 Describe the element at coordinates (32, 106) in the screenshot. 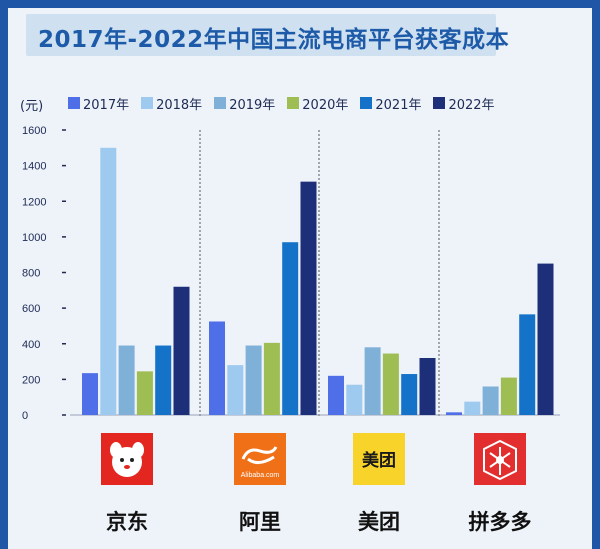

I see `y-unit-label: (元)` at that location.